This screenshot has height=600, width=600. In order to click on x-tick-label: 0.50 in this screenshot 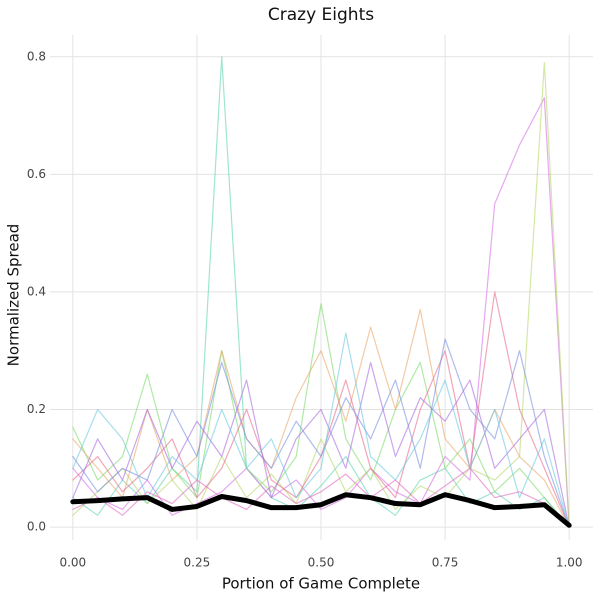, I will do `click(321, 563)`.